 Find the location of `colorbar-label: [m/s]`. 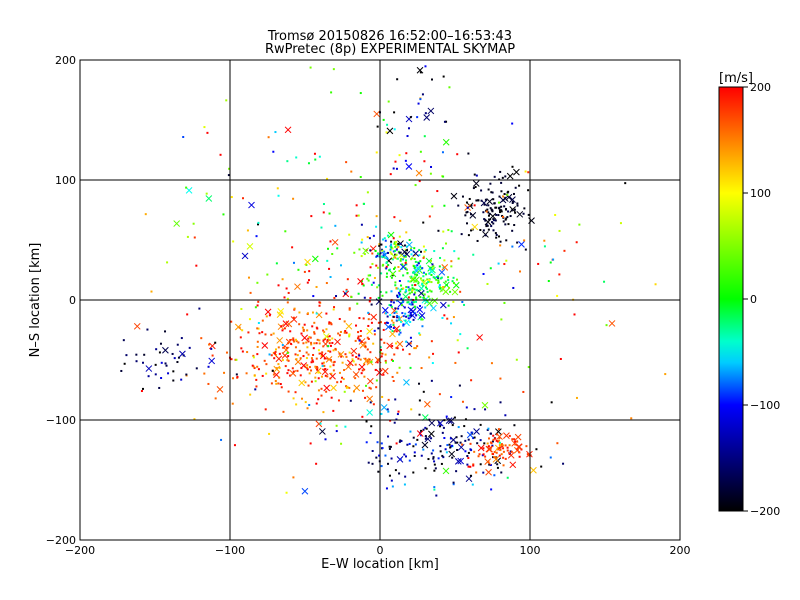

colorbar-label: [m/s] is located at coordinates (736, 78).